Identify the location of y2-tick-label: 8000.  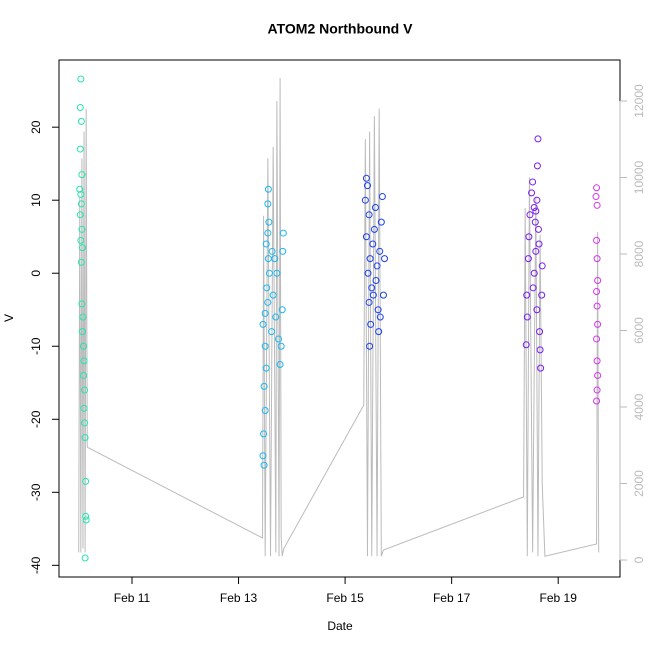
(639, 253).